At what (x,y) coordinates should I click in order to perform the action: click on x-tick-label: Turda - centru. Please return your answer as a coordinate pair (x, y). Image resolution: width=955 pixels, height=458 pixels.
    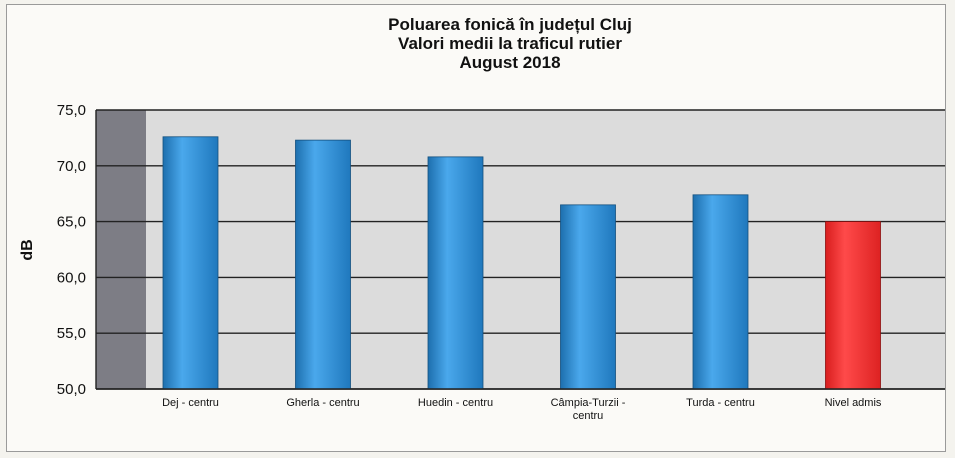
    Looking at the image, I should click on (720, 403).